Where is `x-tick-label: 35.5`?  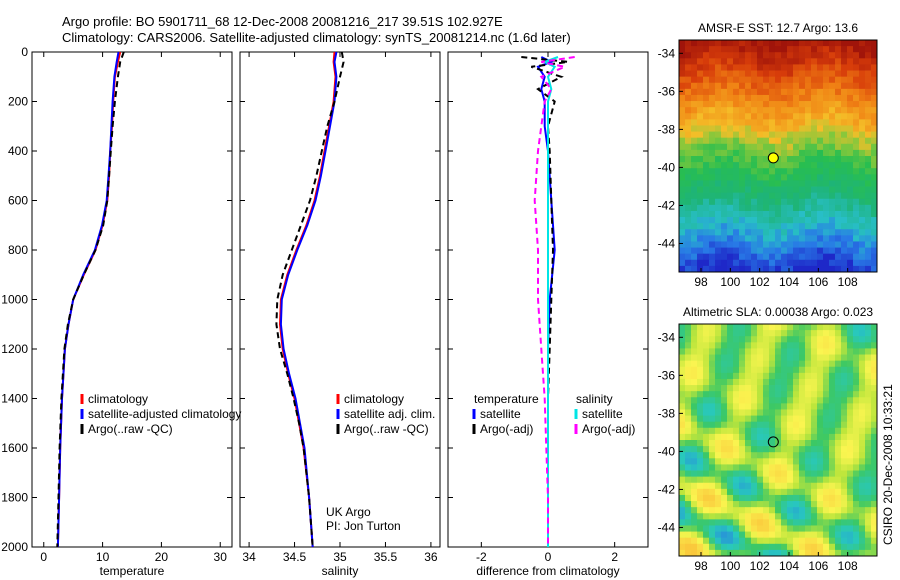
x-tick-label: 35.5 is located at coordinates (386, 557).